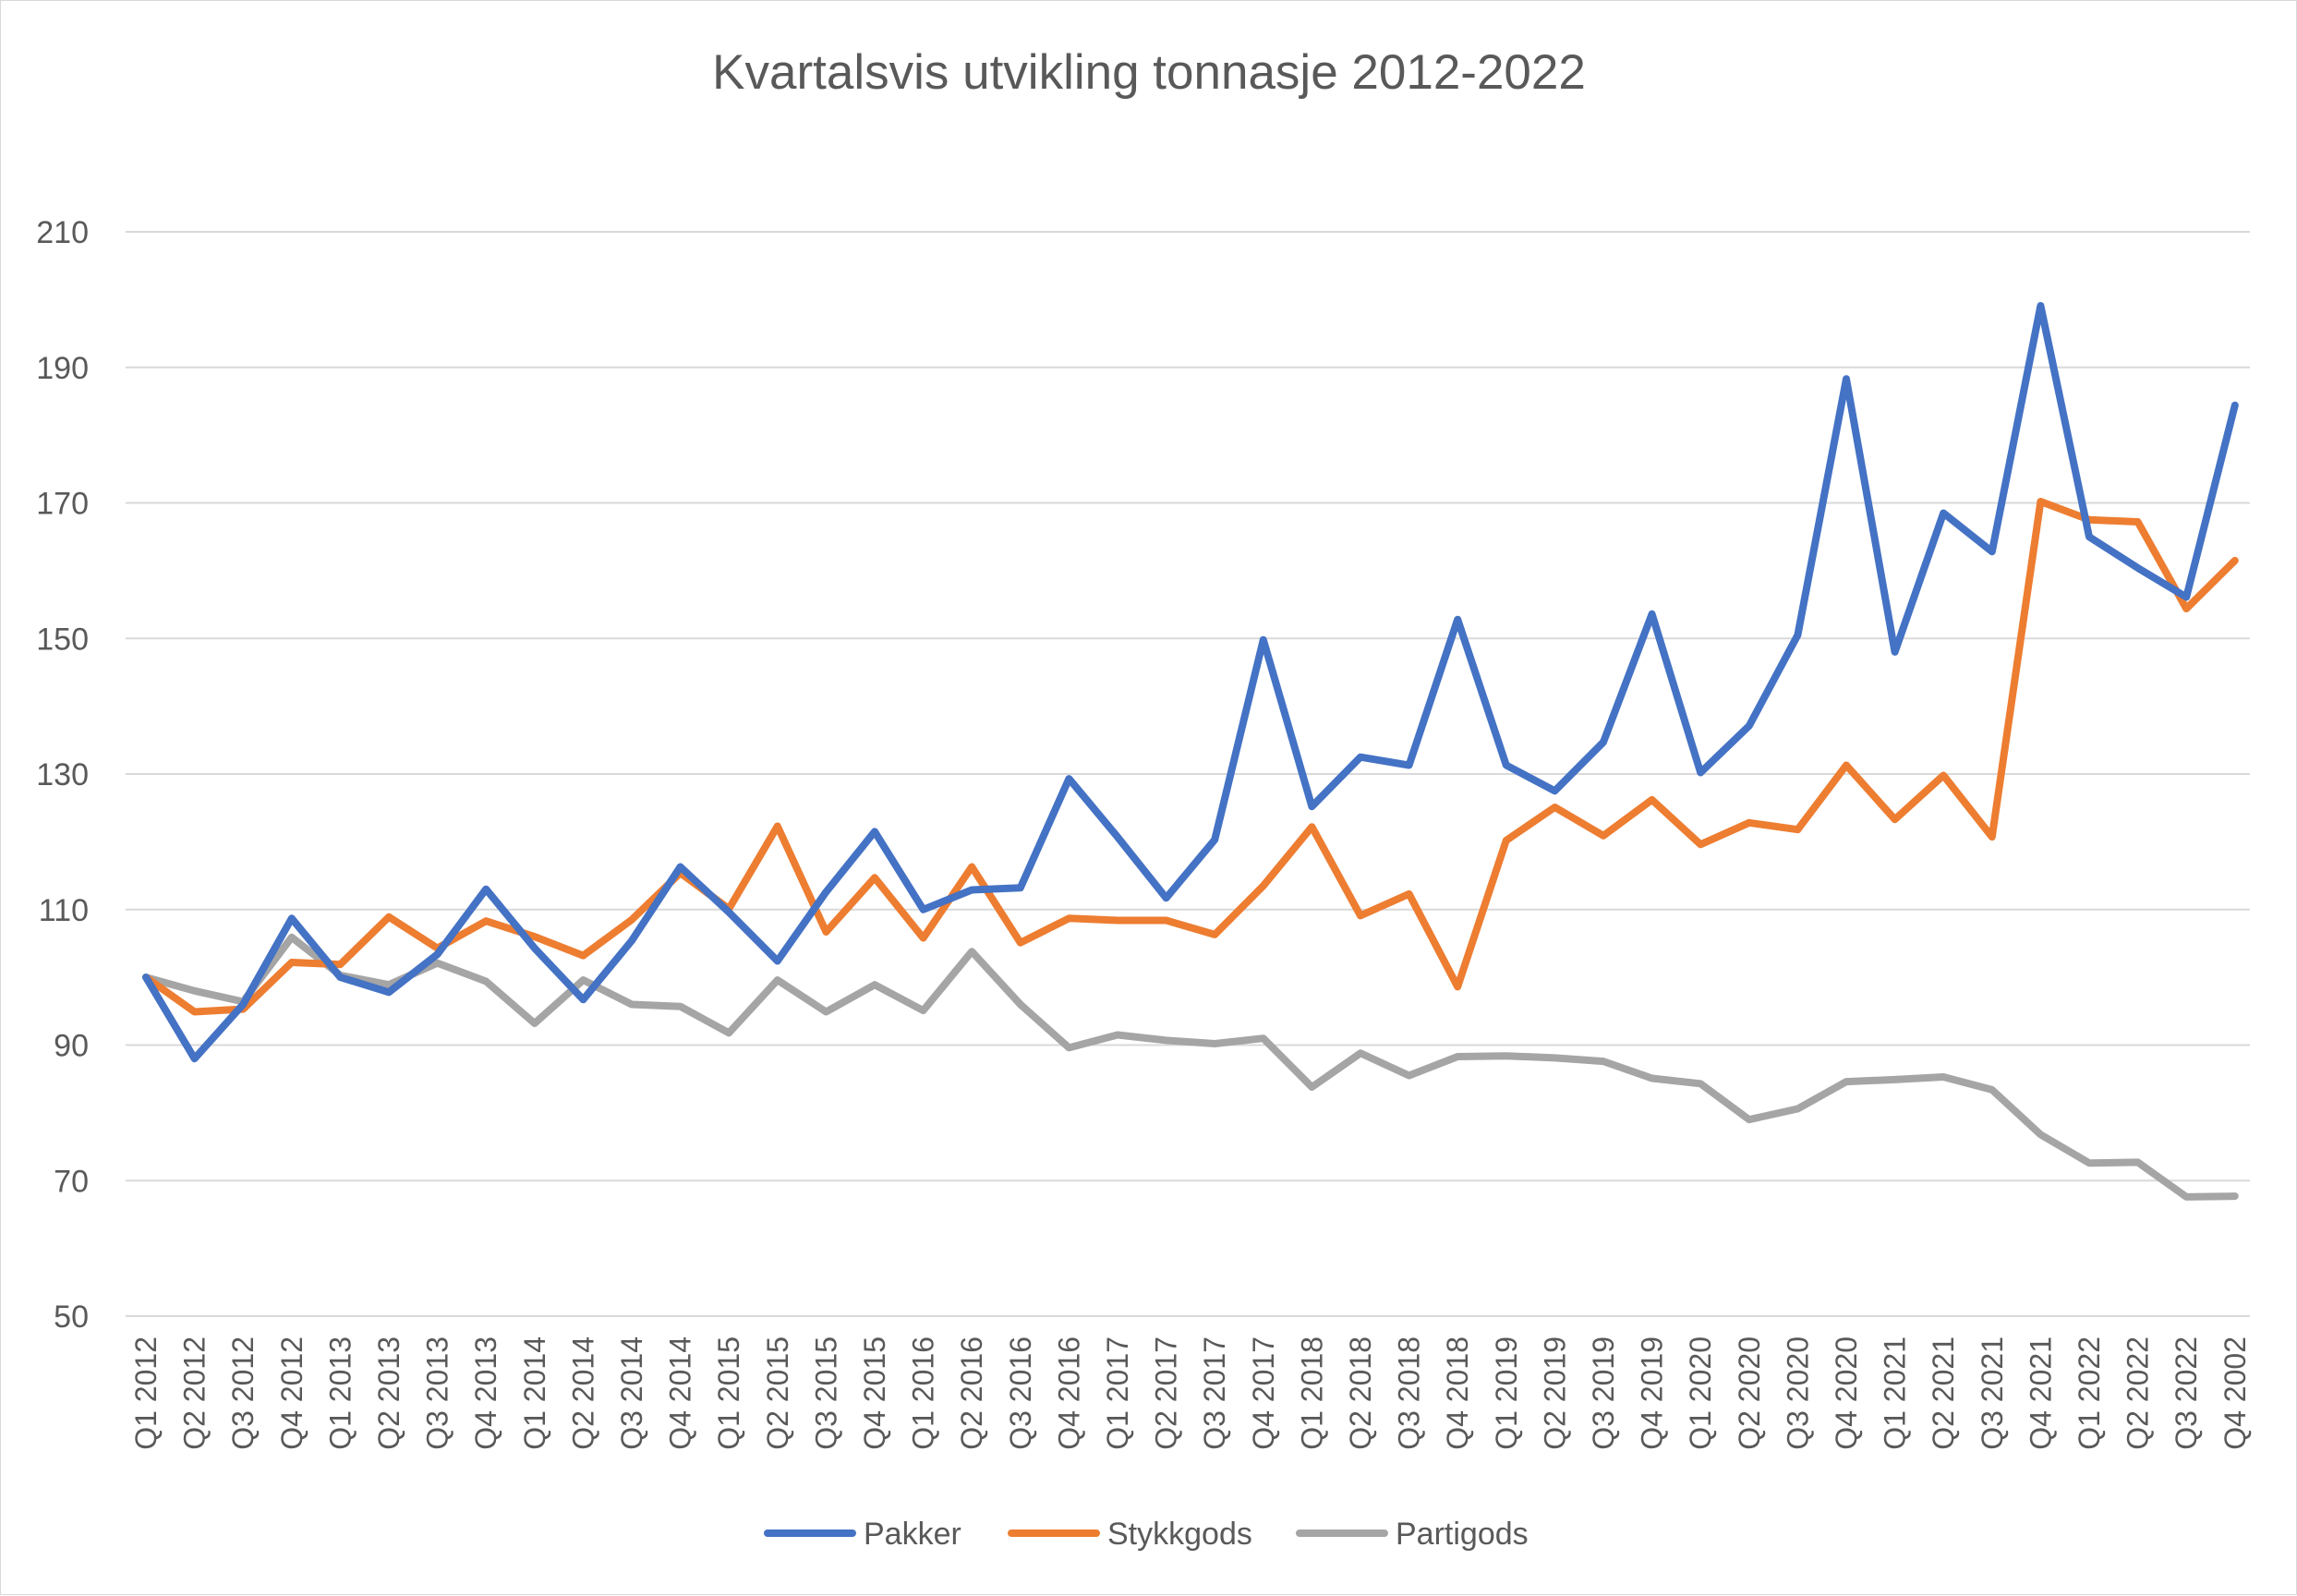 The image size is (2297, 1596). Describe the element at coordinates (1166, 1393) in the screenshot. I see `x-tick-label: Q2 2017` at that location.